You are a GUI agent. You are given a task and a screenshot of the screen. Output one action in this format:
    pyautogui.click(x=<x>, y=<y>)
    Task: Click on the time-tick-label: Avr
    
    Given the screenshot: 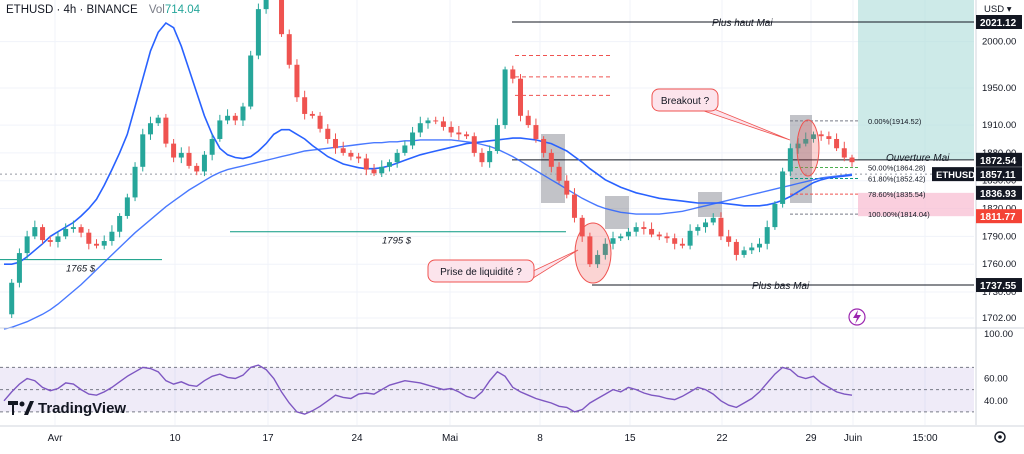 What is the action you would take?
    pyautogui.click(x=55, y=438)
    